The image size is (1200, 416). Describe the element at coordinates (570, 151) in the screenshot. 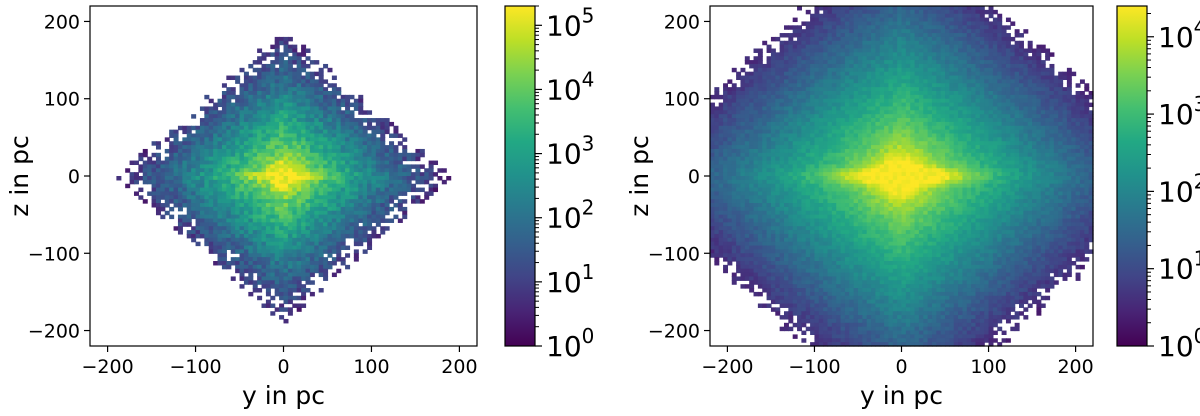

I see `colorbar-tick-label: 103` at that location.